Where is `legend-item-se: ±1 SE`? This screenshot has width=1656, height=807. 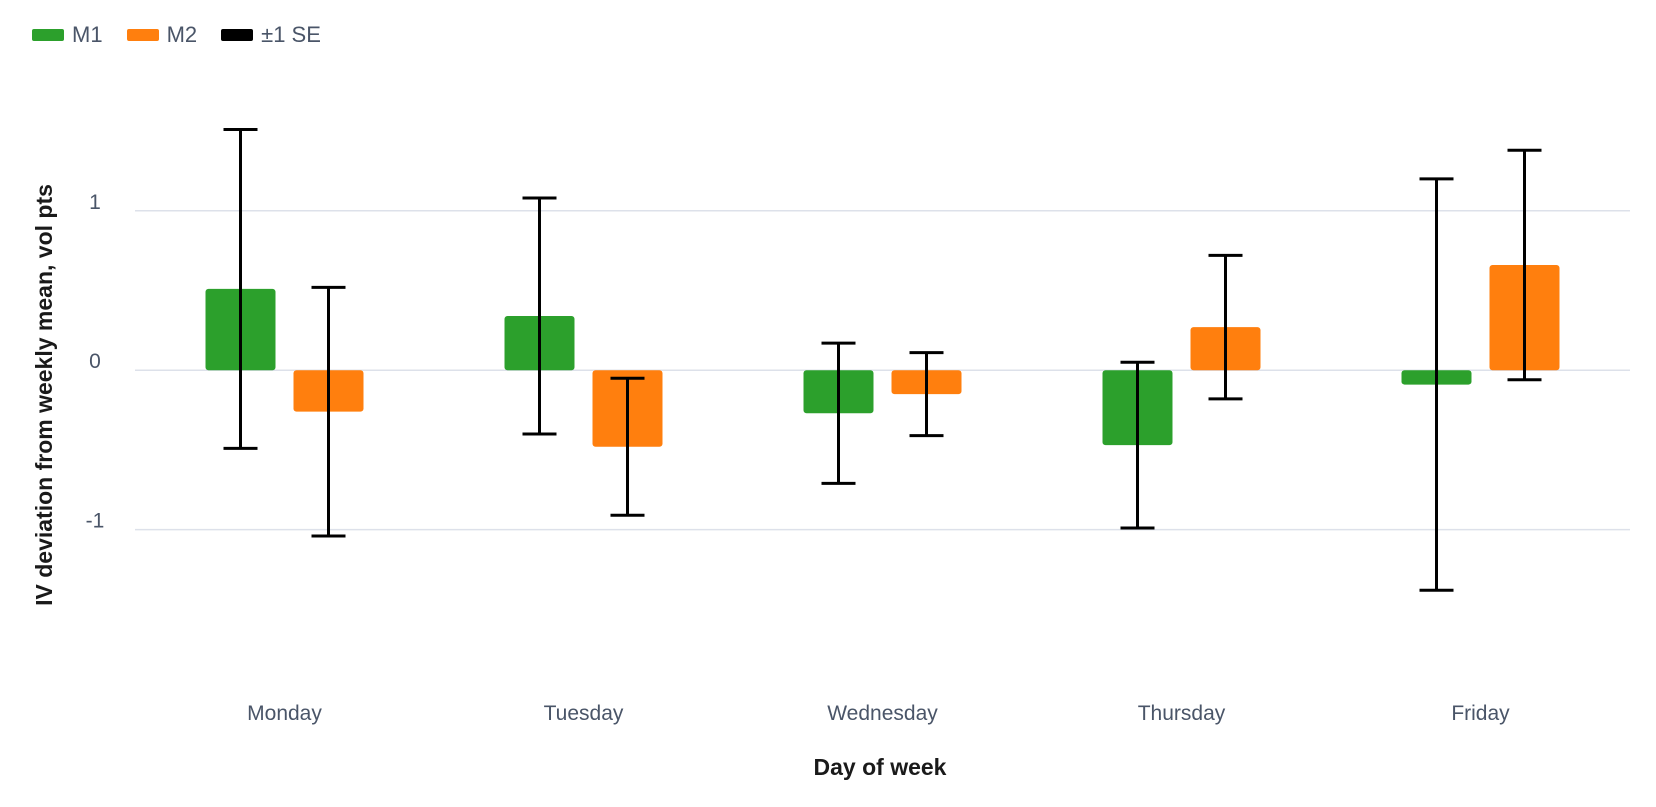
legend-item-se: ±1 SE is located at coordinates (271, 35).